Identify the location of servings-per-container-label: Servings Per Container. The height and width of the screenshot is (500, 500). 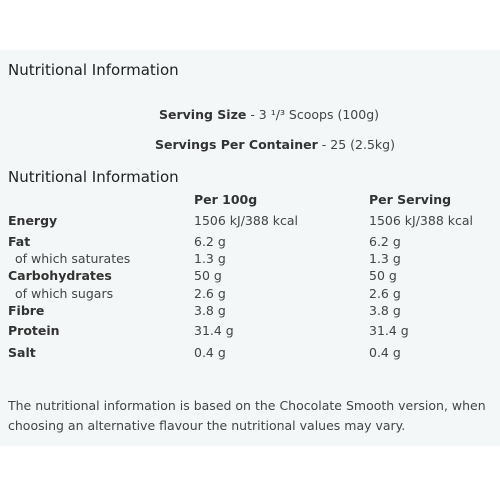
(236, 144).